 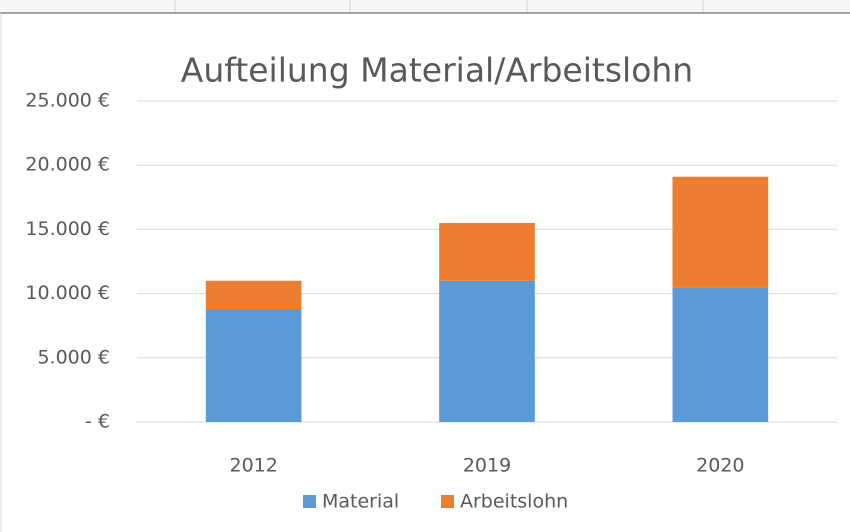 I want to click on y-tick-label: - €, so click(x=97, y=422).